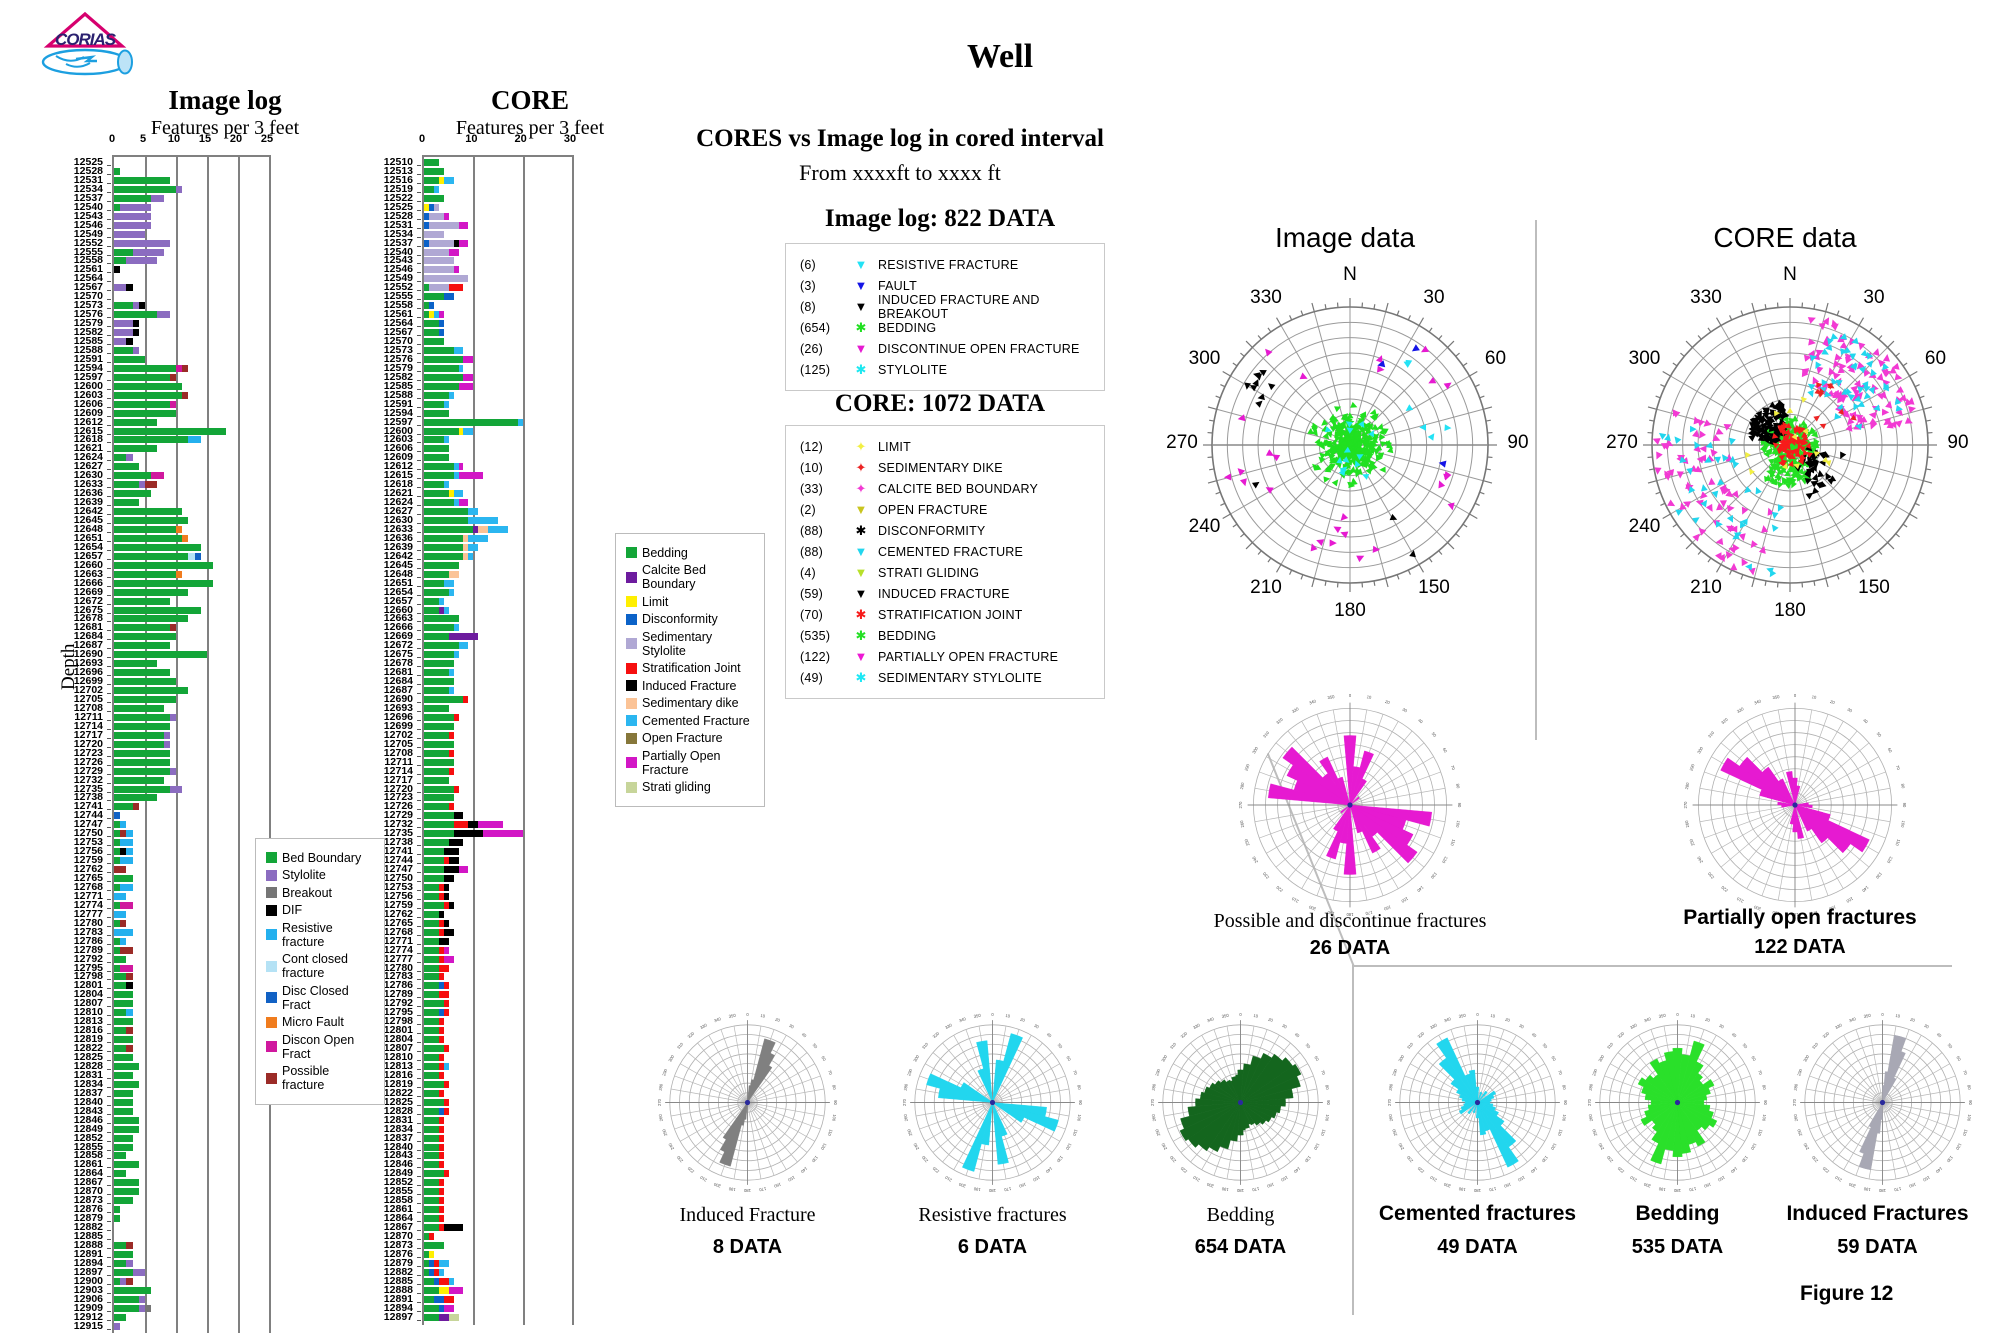 The height and width of the screenshot is (1333, 2000). Describe the element at coordinates (1677, 1014) in the screenshot. I see `svg-text: 0` at that location.